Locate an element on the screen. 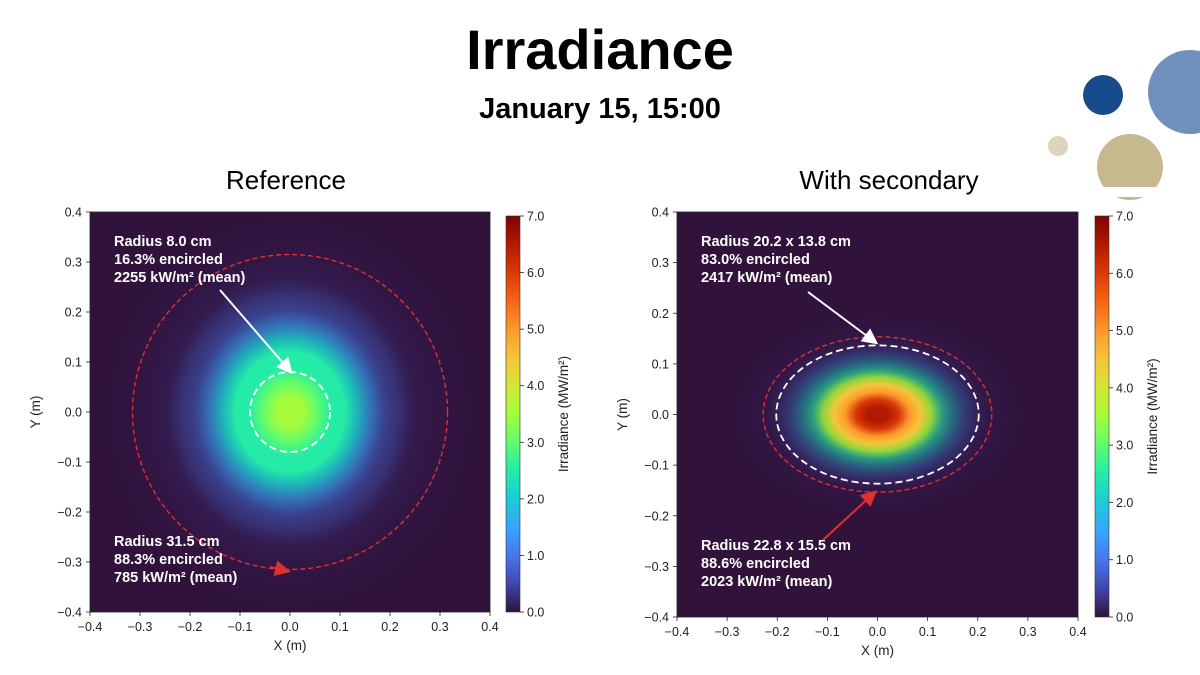  outer-annotation-line: 2023 kW/m² (mean) is located at coordinates (767, 582).